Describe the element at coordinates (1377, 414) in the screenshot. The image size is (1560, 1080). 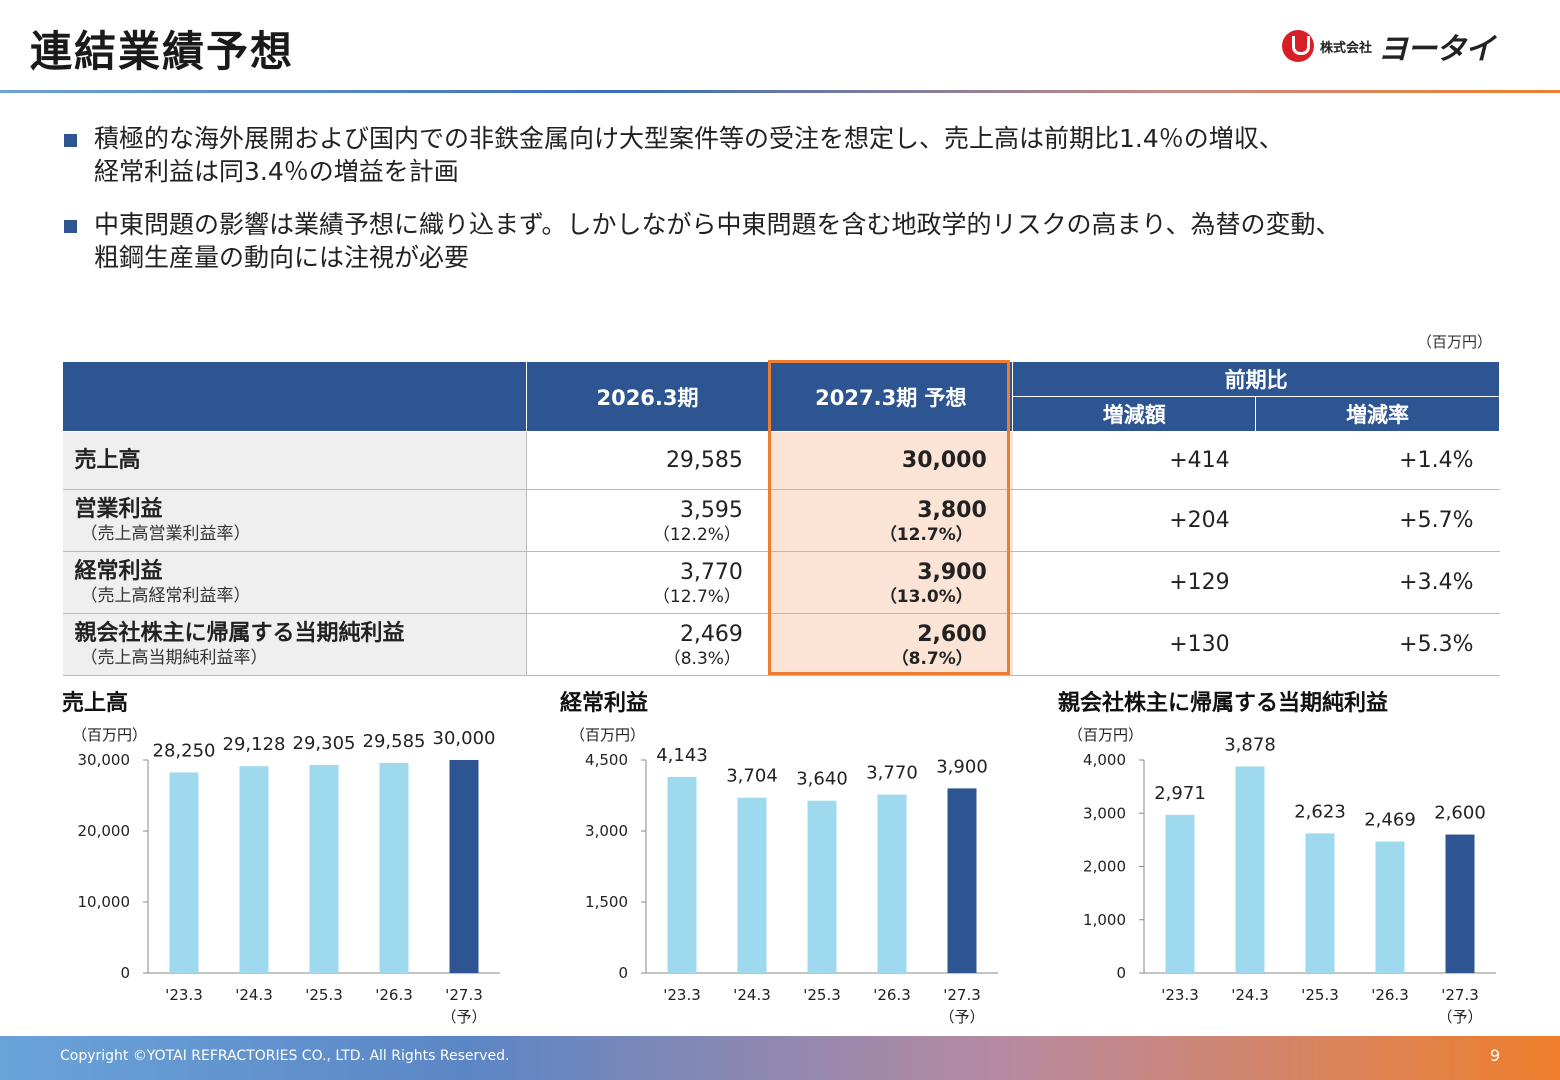
I see `header-rate: 増減率` at that location.